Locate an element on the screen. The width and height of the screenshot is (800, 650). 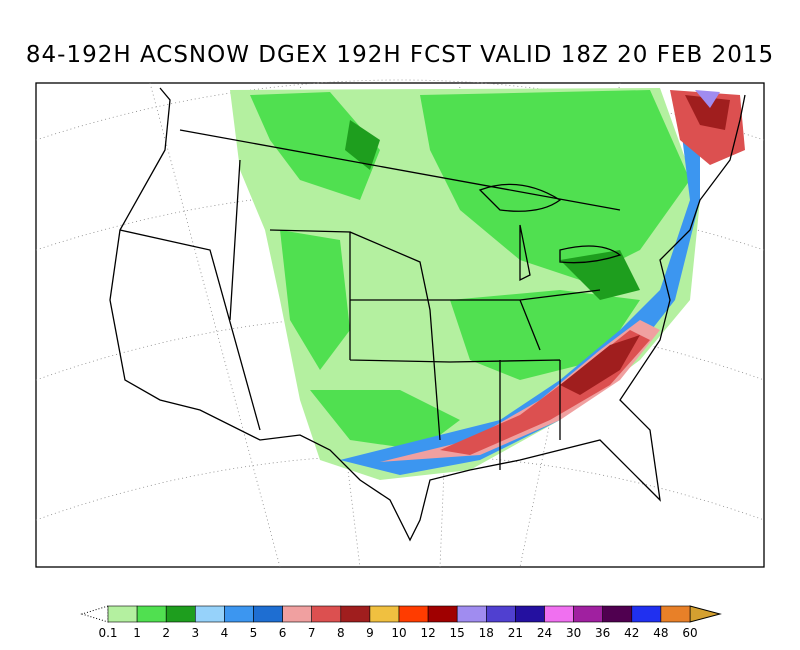
colorbar-label: 7 is located at coordinates (312, 633).